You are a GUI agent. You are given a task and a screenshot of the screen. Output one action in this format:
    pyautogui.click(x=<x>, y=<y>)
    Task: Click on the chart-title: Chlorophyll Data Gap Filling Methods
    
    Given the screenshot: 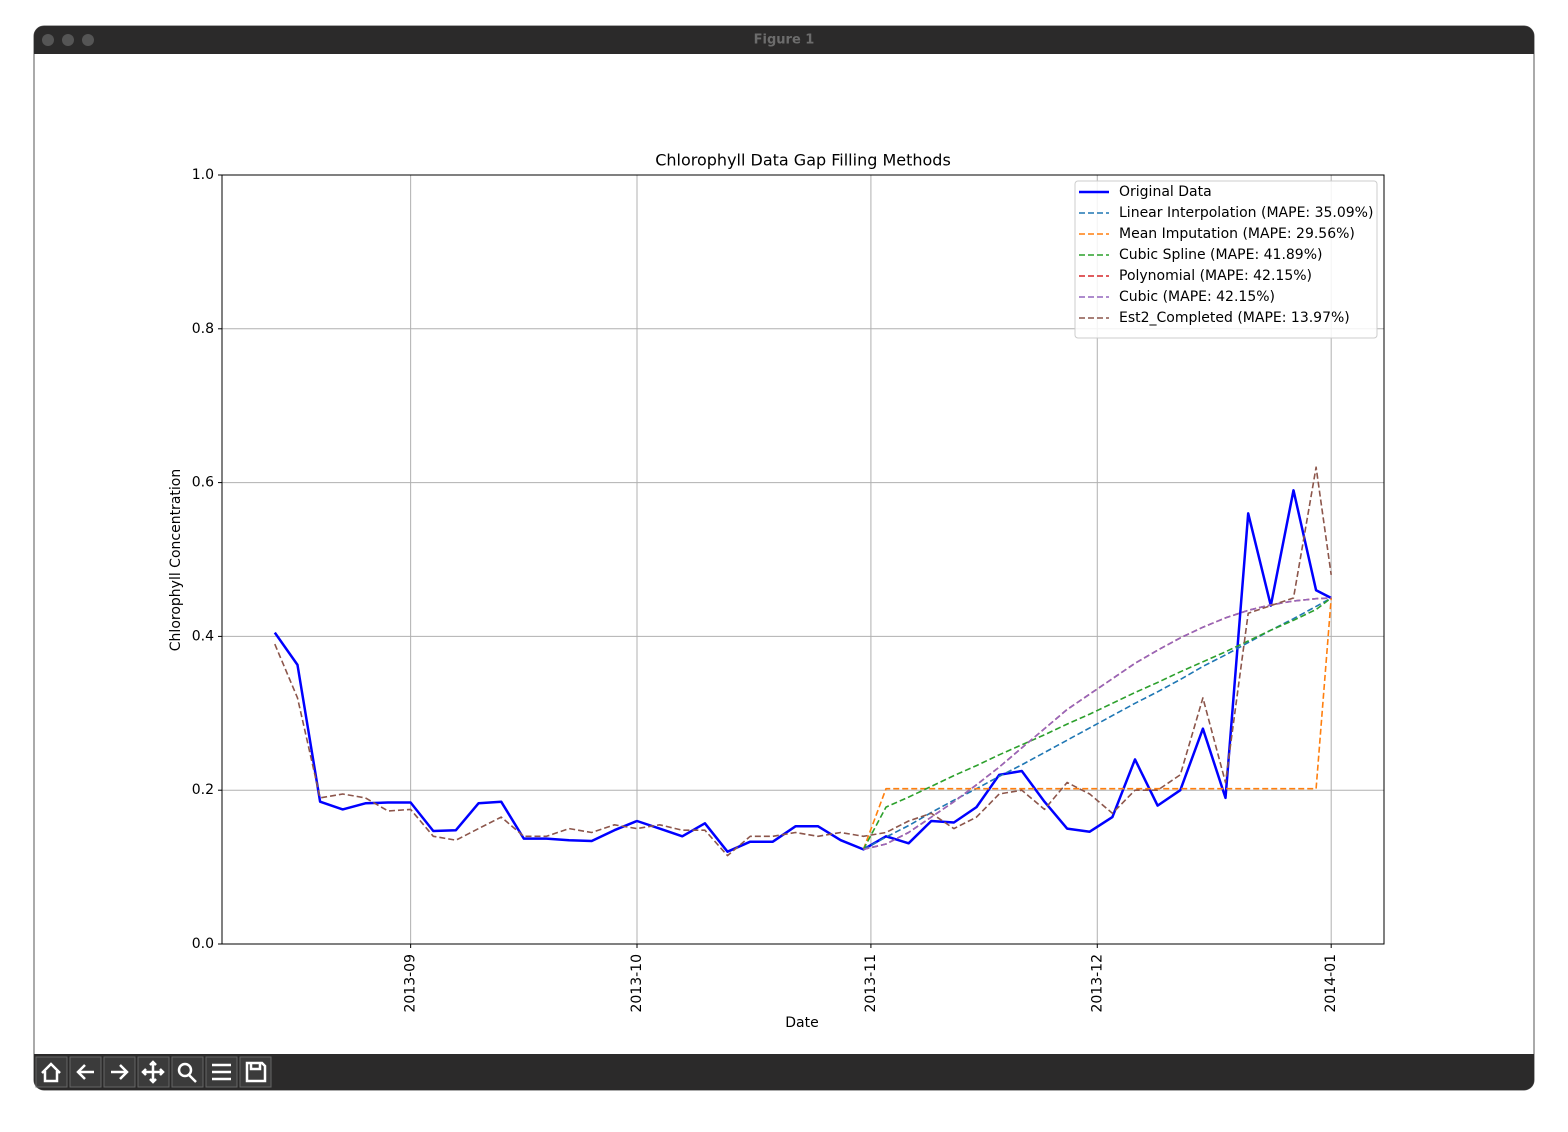 What is the action you would take?
    pyautogui.click(x=803, y=160)
    